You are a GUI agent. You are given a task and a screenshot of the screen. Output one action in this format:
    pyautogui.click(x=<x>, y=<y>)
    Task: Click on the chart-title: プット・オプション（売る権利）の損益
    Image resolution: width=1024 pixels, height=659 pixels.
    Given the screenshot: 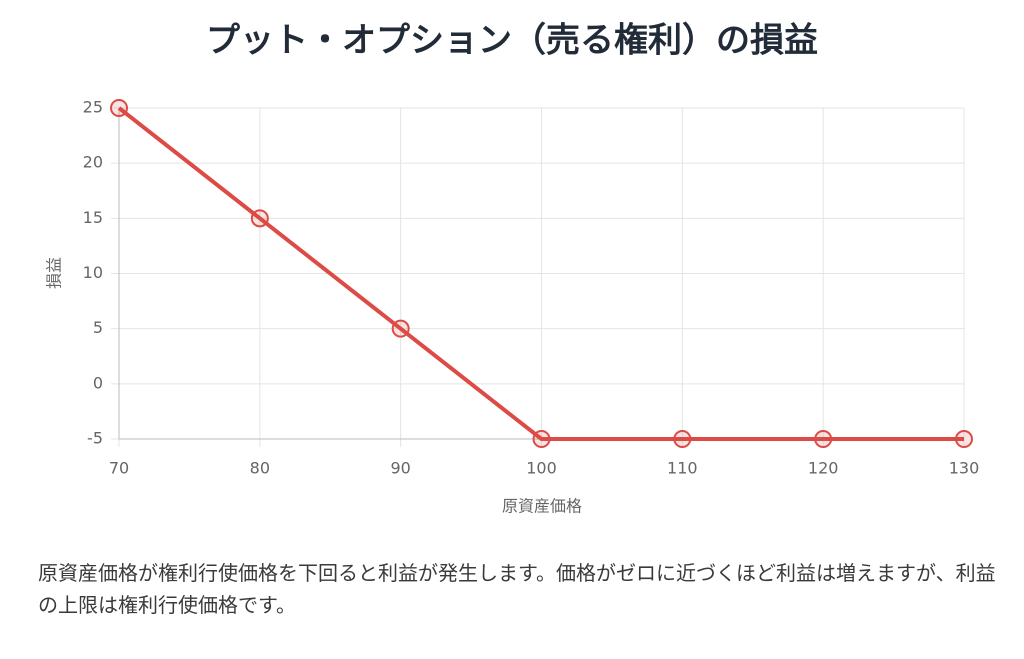 What is the action you would take?
    pyautogui.click(x=512, y=41)
    